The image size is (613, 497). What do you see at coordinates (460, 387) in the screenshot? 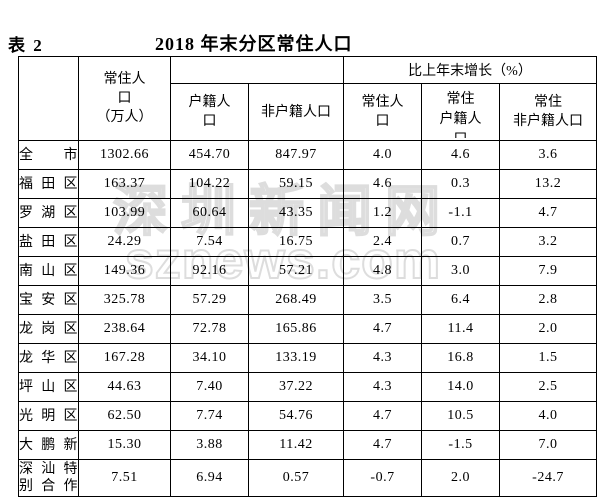
I see `growth-hukou-cell: 14.0` at bounding box center [460, 387].